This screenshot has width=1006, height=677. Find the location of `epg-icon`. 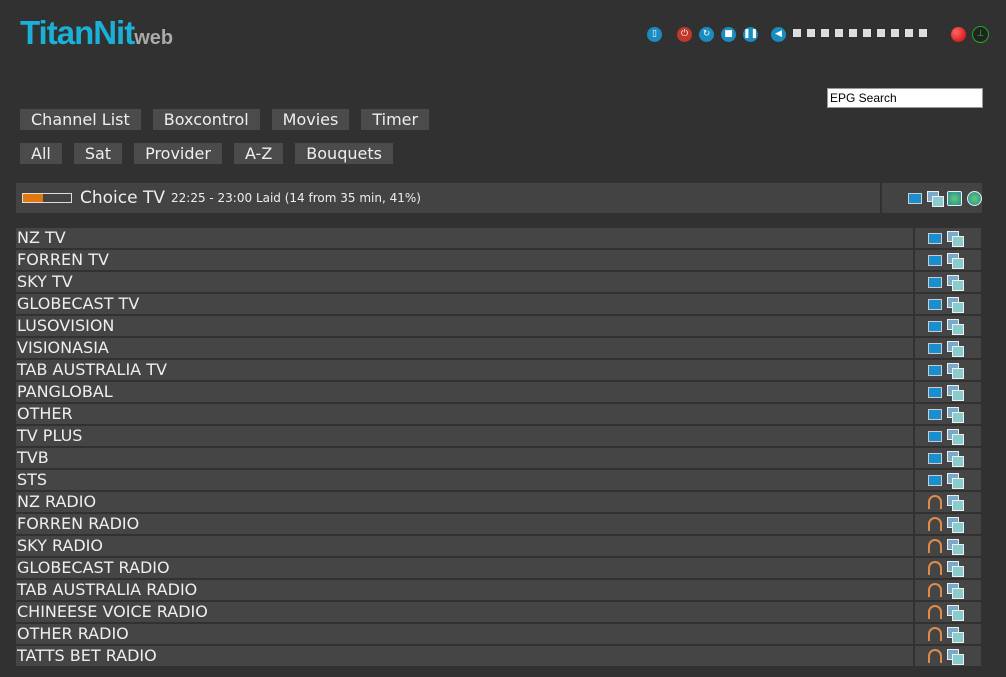

epg-icon is located at coordinates (954, 198).